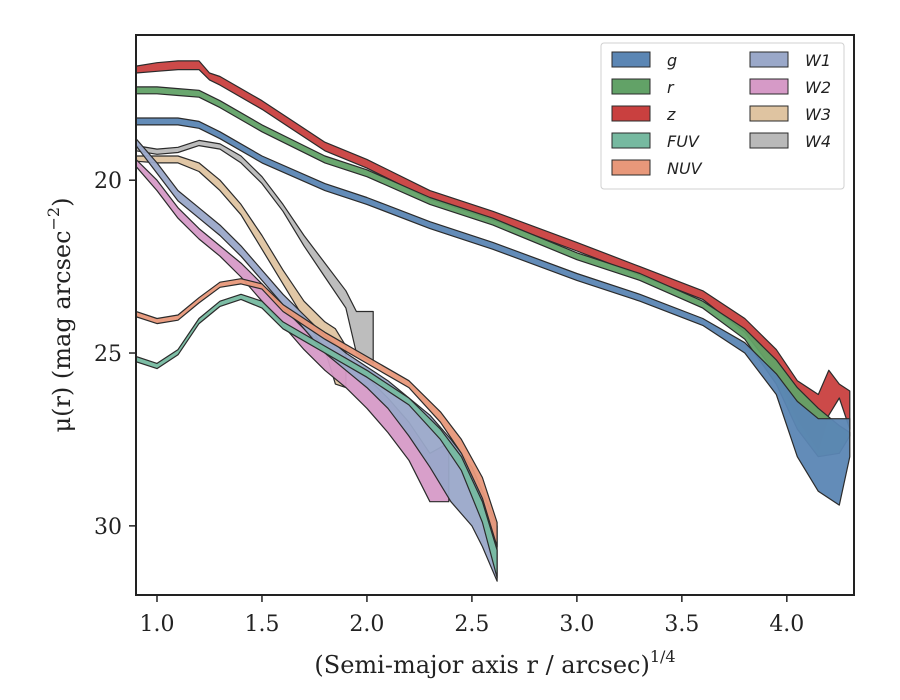  What do you see at coordinates (494, 663) in the screenshot?
I see `x-axis-title: (Semi-major axis r / arcsec)1/4` at bounding box center [494, 663].